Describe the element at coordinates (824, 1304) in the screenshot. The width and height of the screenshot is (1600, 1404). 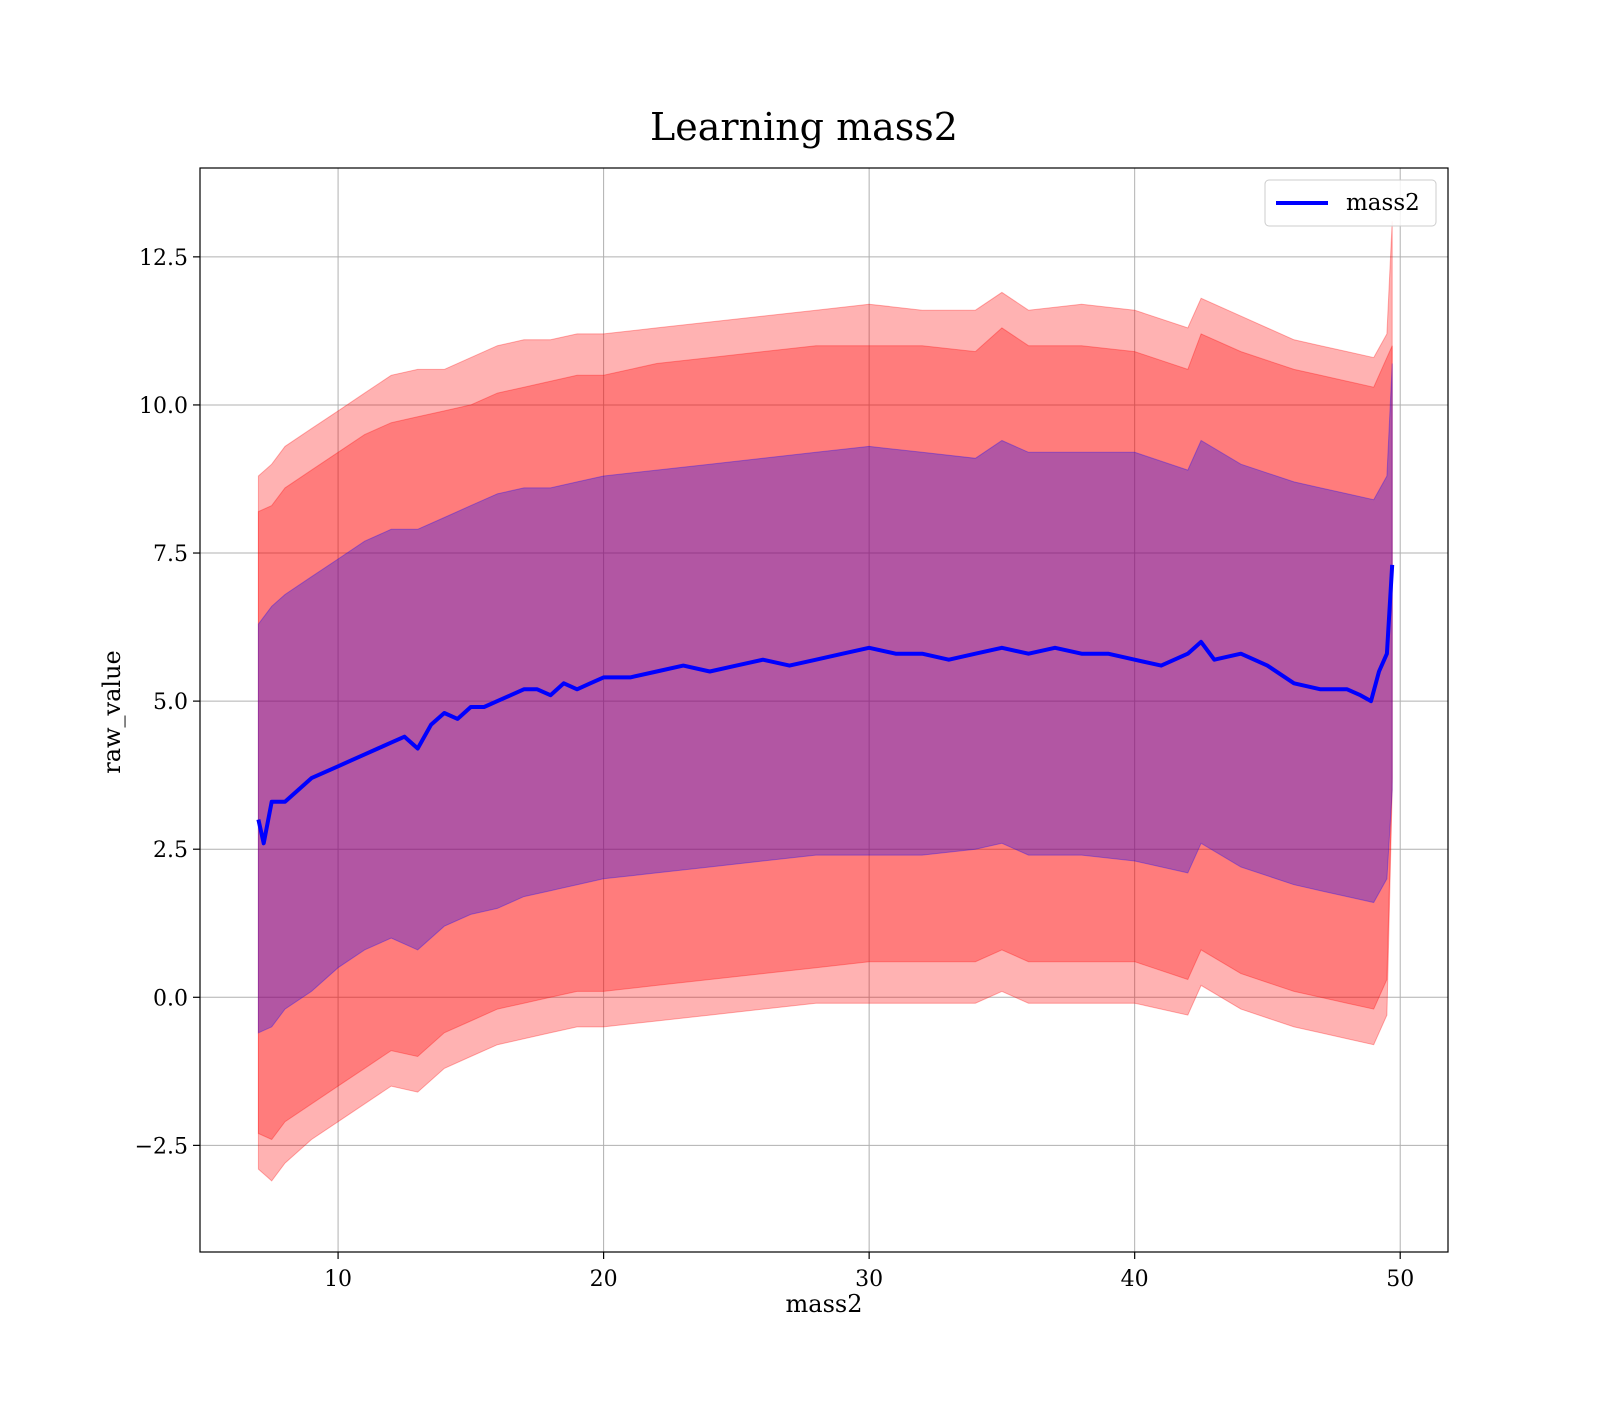
I see `x-axis-label: mass2` at that location.